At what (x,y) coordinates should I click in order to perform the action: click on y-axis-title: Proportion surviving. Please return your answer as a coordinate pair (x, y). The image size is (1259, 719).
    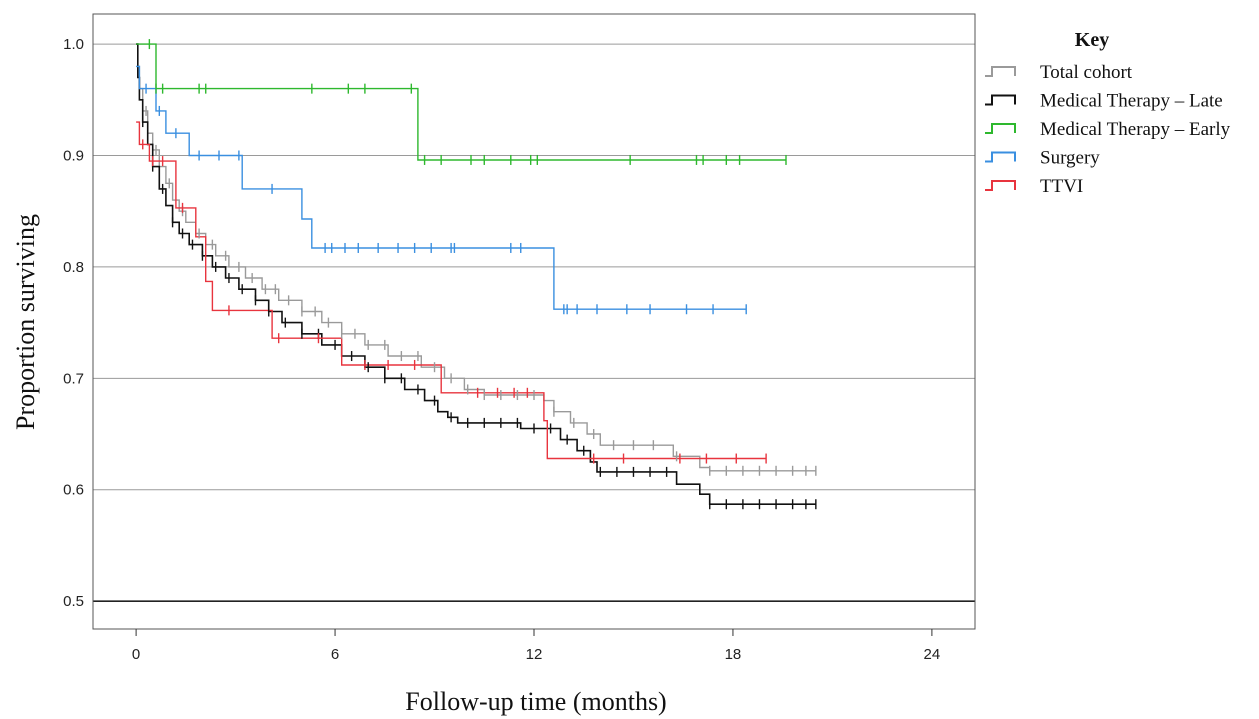
    Looking at the image, I should click on (25, 322).